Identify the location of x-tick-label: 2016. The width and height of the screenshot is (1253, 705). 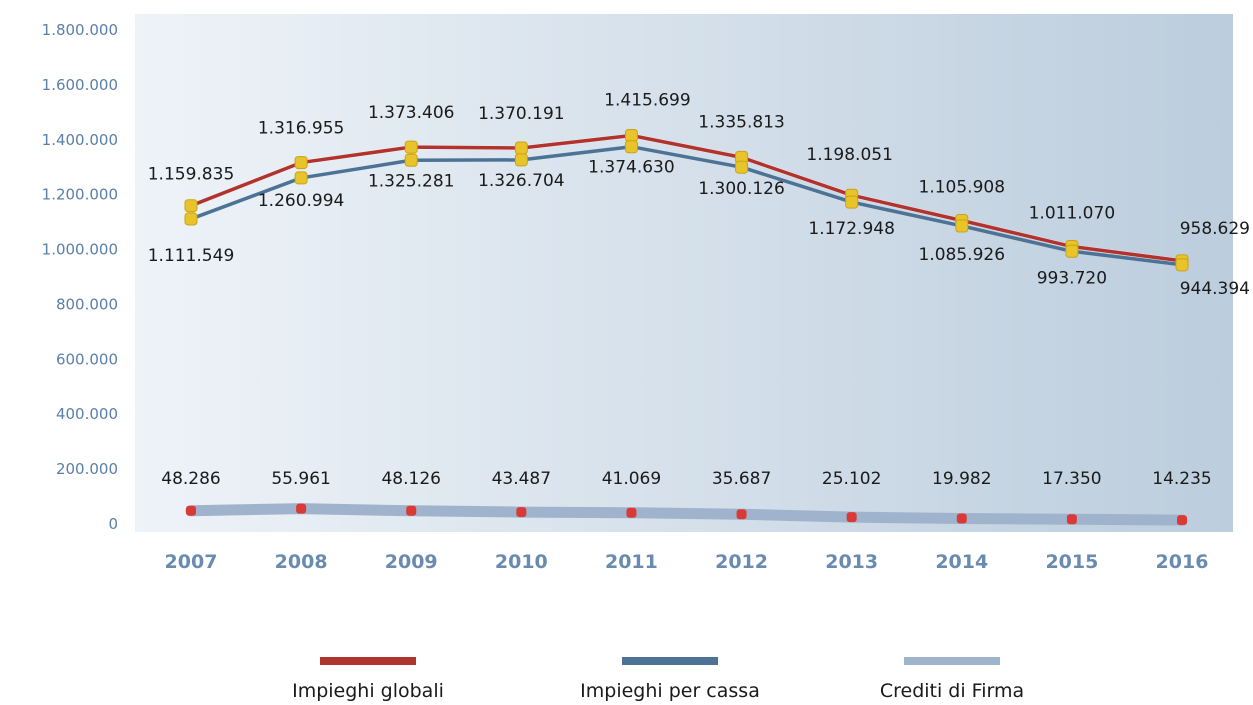
(1182, 562).